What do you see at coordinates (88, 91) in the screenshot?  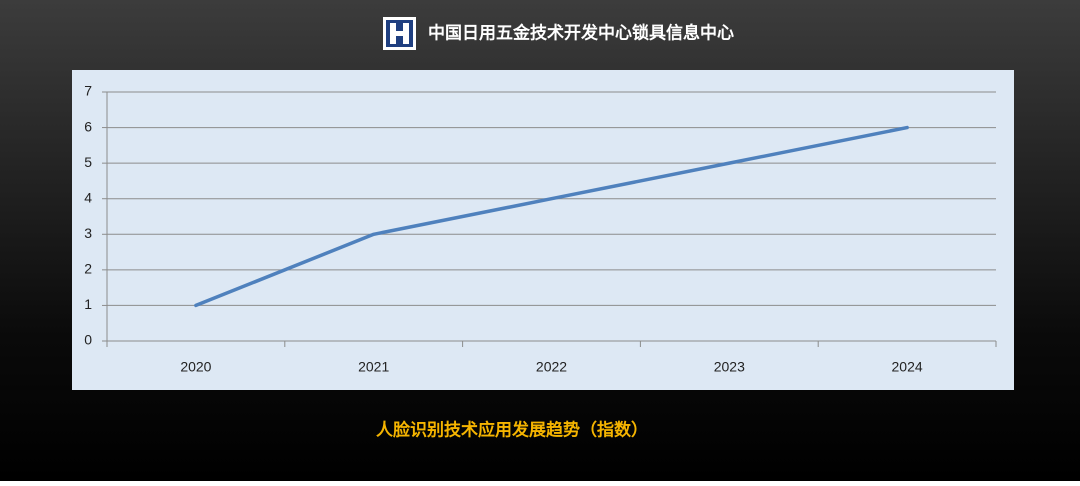 I see `y-tick-label: 7` at bounding box center [88, 91].